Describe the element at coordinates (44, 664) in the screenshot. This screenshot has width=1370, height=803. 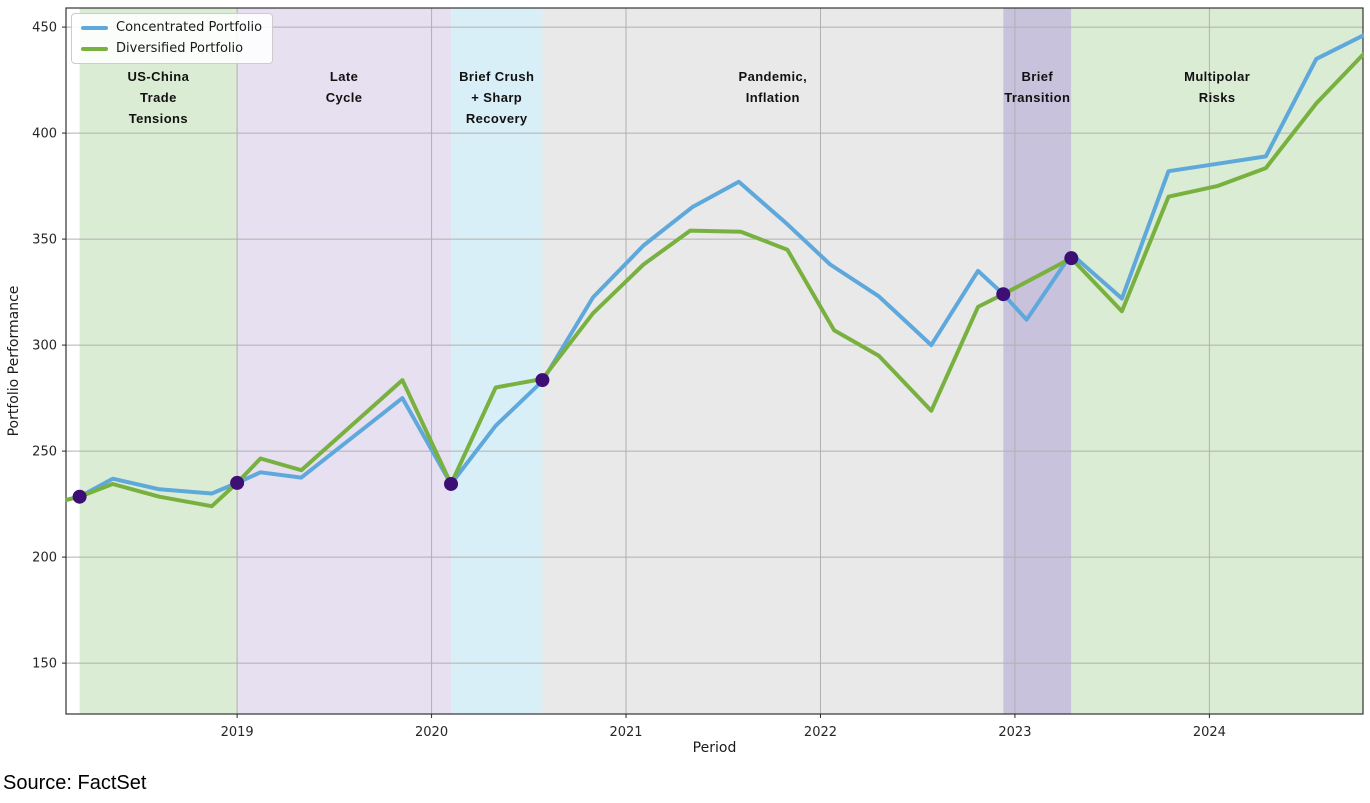
I see `tick-label-y: 150` at that location.